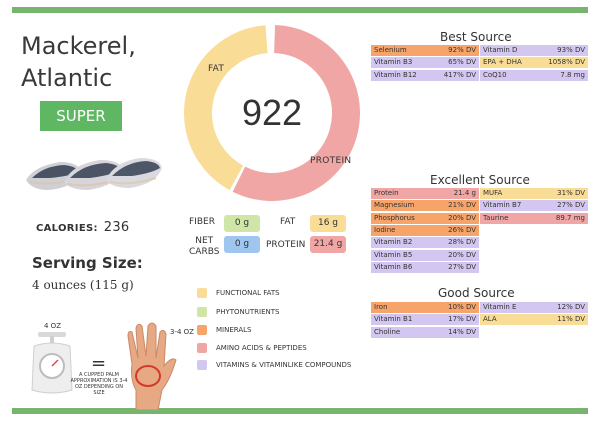 This screenshot has height=422, width=600. What do you see at coordinates (425, 320) in the screenshot?
I see `source-row-vitamin-b1: Vitamin B1 17% DV` at bounding box center [425, 320].